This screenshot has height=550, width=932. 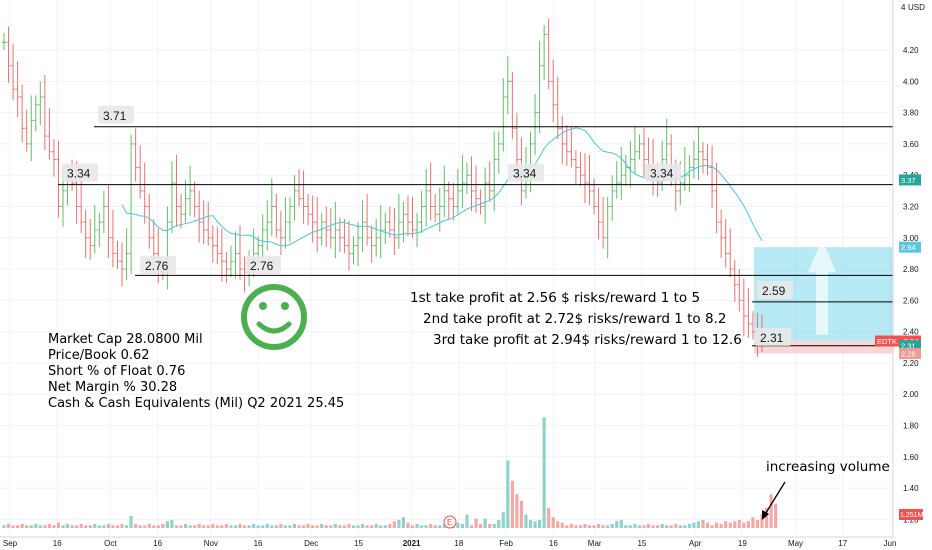 What do you see at coordinates (211, 543) in the screenshot?
I see `time-tick-label: Nov` at bounding box center [211, 543].